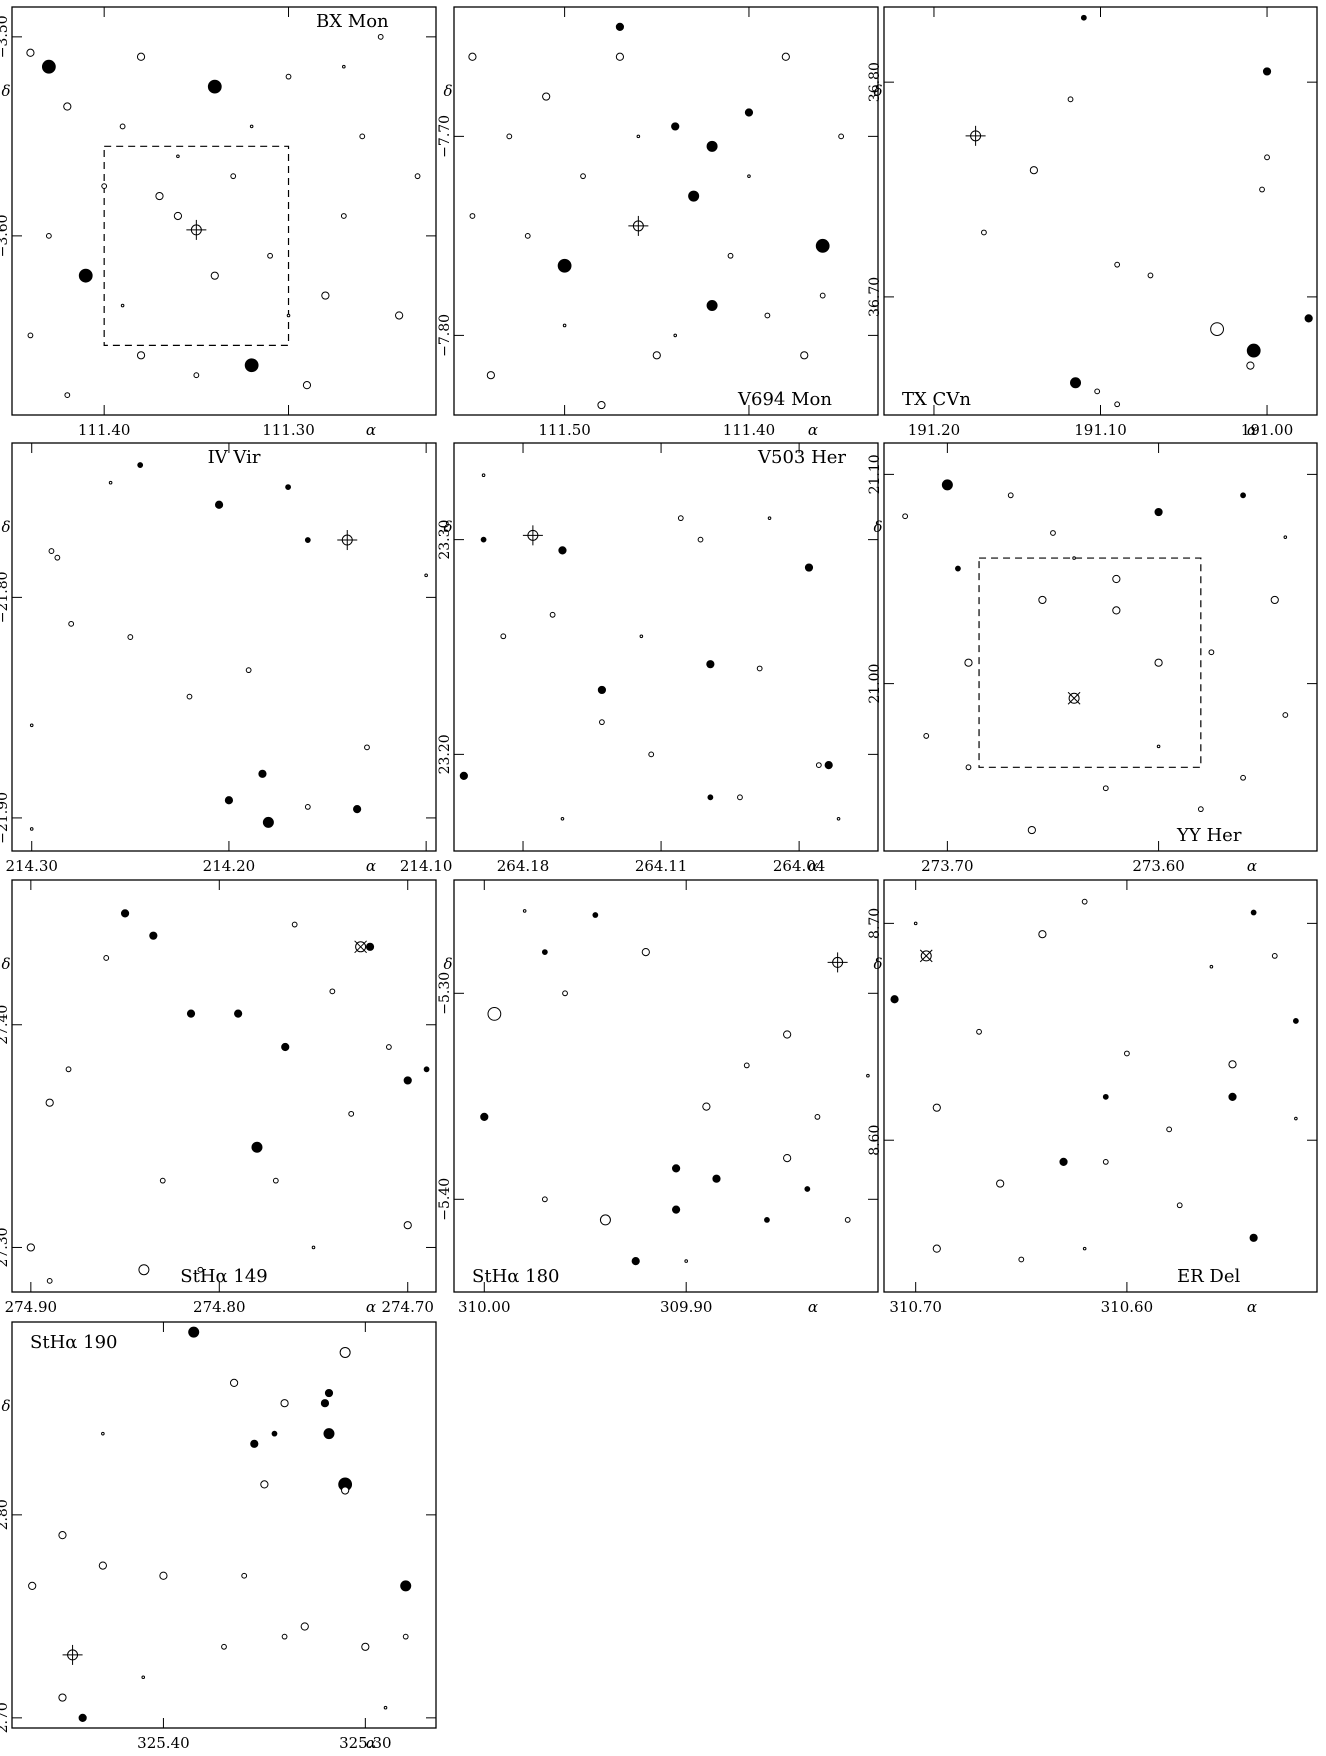 Image resolution: width=1326 pixels, height=1756 pixels. Describe the element at coordinates (1267, 430) in the screenshot. I see `x-tick-label: 191.00` at that location.